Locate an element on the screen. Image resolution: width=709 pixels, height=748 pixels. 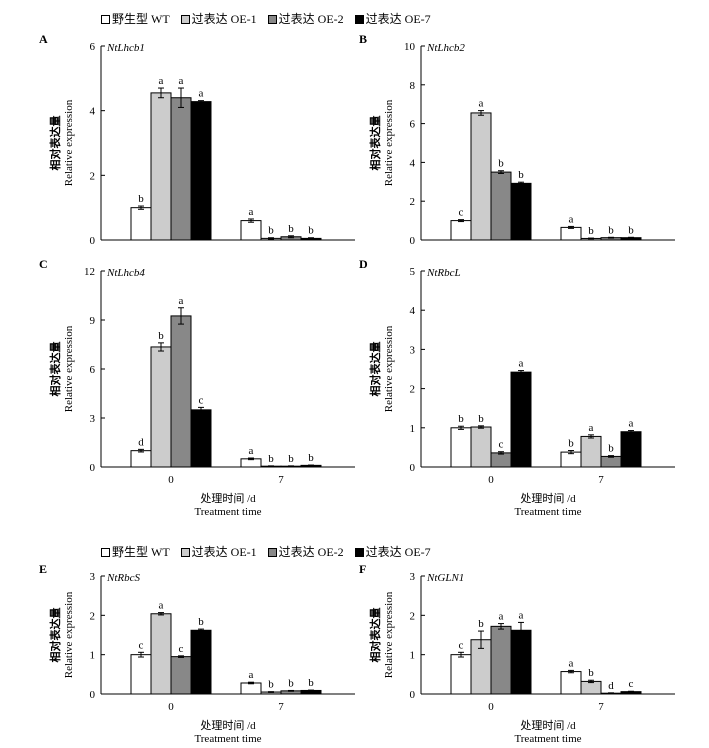
legend-item: 过表达 OE-2 is located at coordinates (305, 18).